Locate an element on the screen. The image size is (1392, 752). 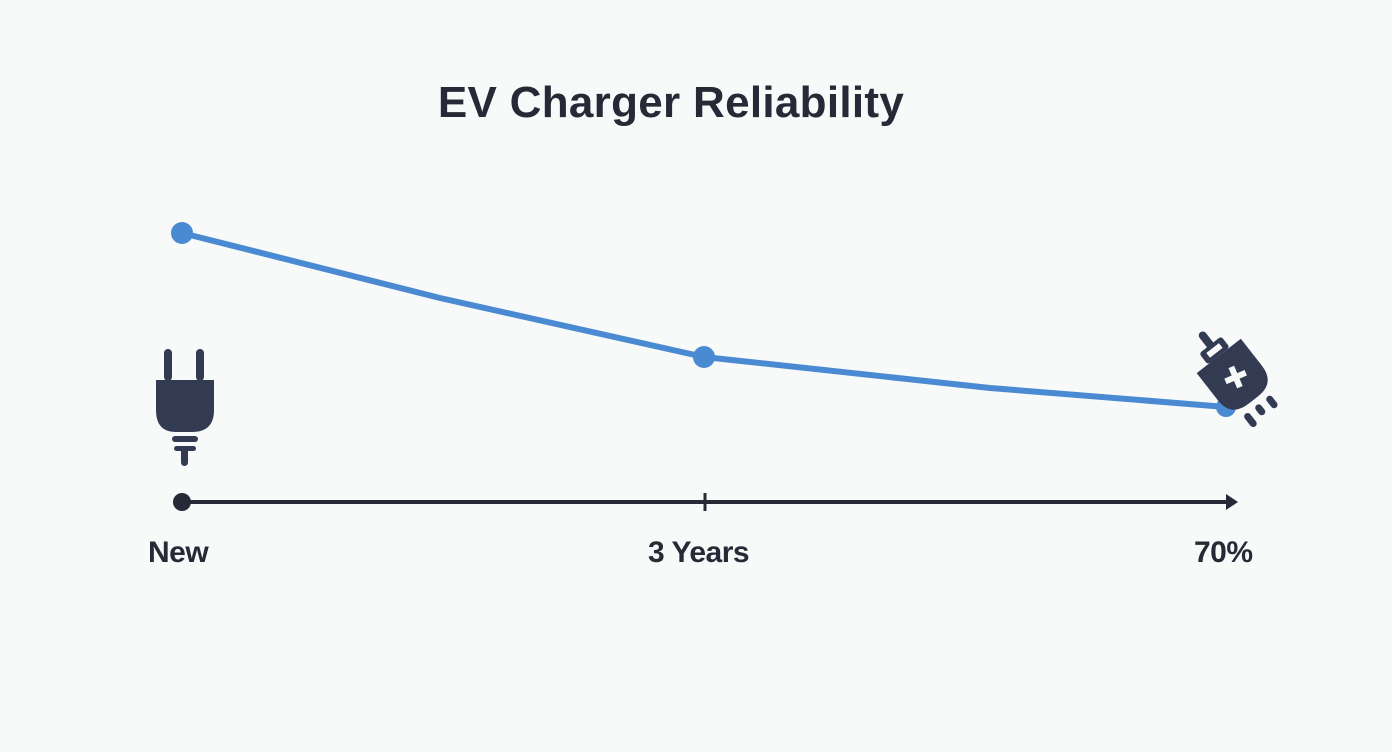
data-point-3-years is located at coordinates (704, 357).